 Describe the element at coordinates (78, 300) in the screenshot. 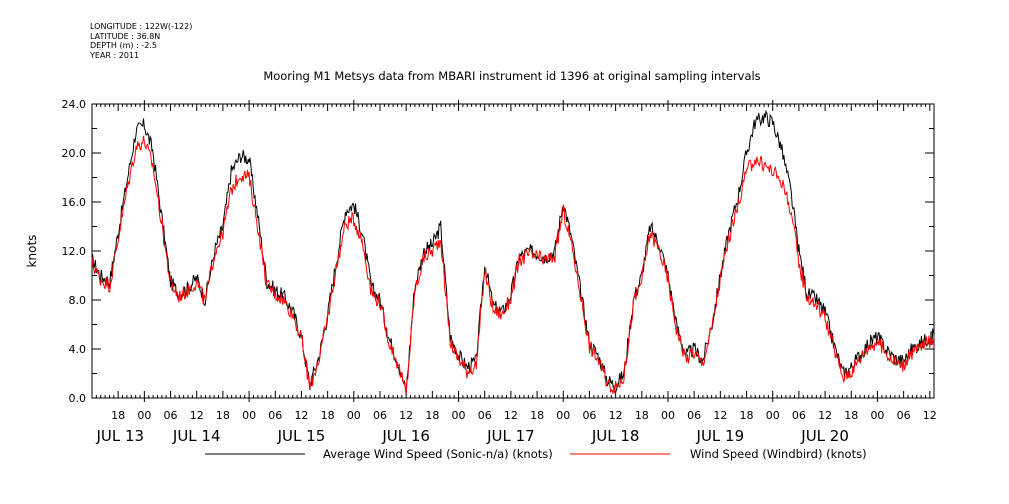

I see `y-tick-label: 8.0` at that location.